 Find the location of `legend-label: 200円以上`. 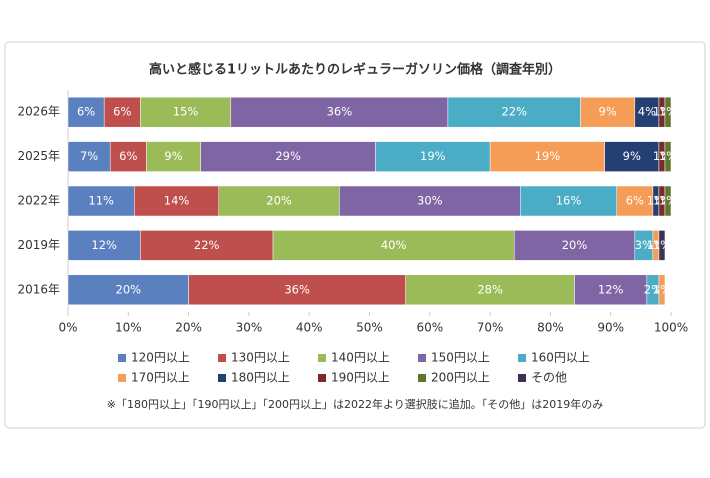

legend-label: 200円以上 is located at coordinates (460, 378).